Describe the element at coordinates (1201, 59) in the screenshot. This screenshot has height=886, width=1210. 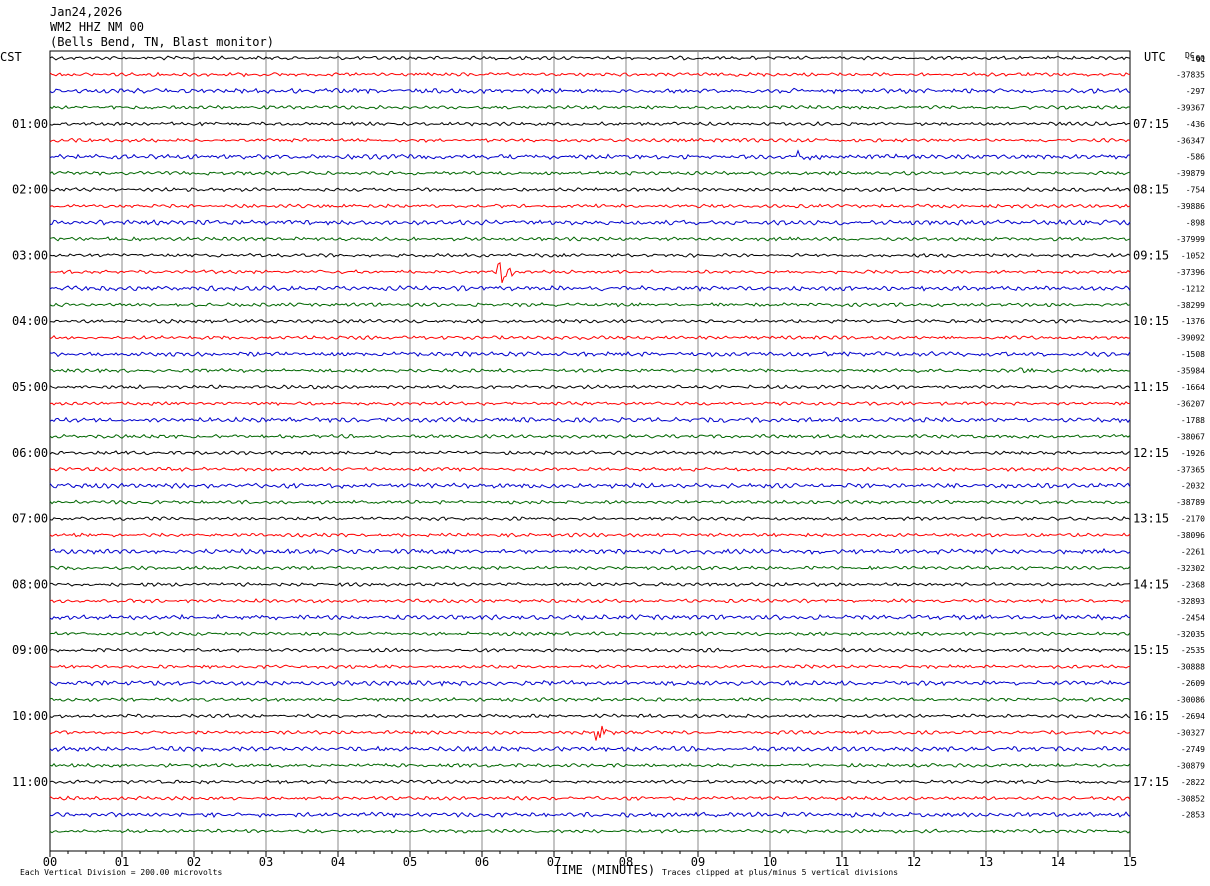
I see `dc-sub-label: 91` at that location.